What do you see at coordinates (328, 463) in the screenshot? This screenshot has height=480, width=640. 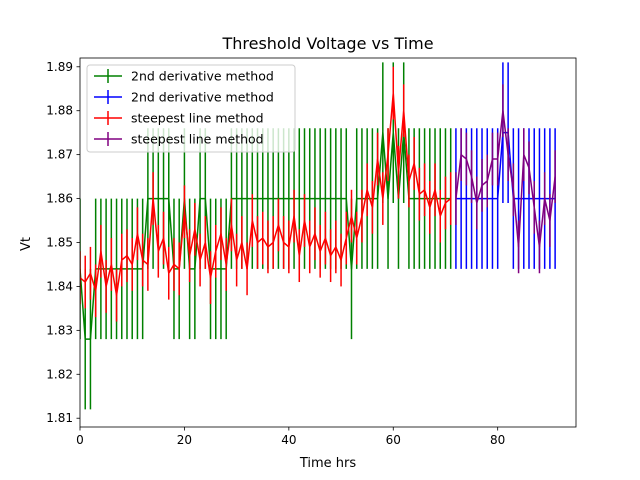 I see `x-axis-label: Time hrs` at bounding box center [328, 463].